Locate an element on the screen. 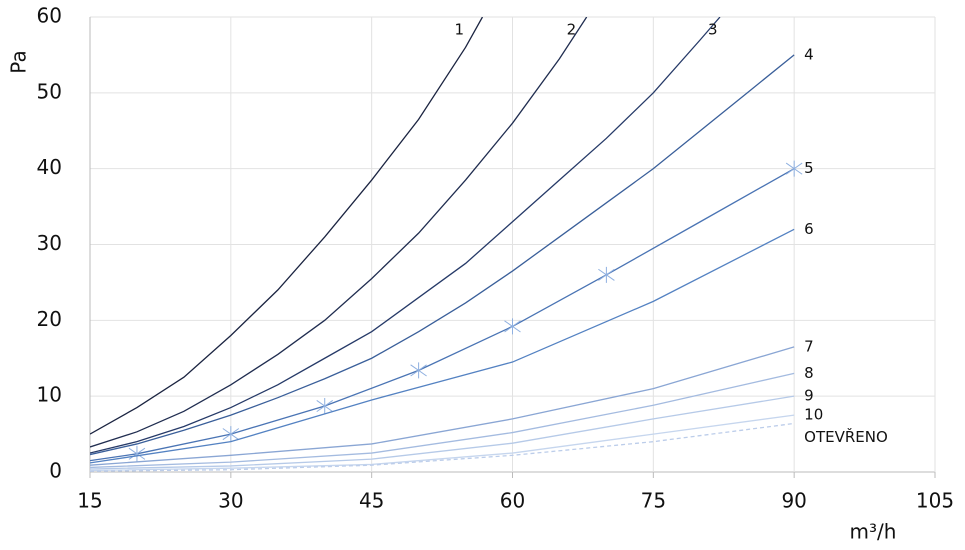 Image resolution: width=965 pixels, height=550 pixels. y-tick-label: 10 is located at coordinates (49, 395).